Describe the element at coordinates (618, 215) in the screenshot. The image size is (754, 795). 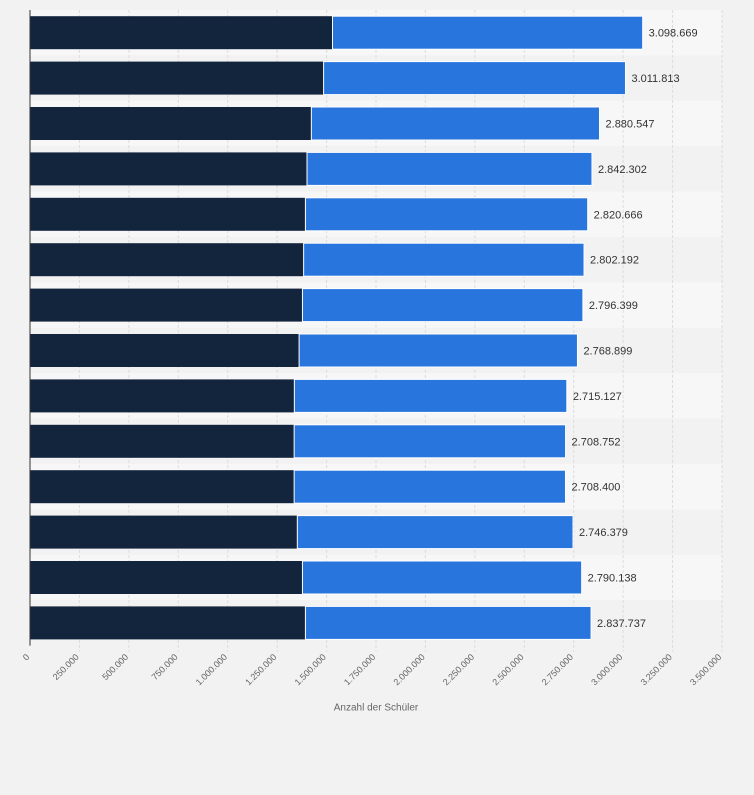
I see `total-label: 2.820.666` at that location.